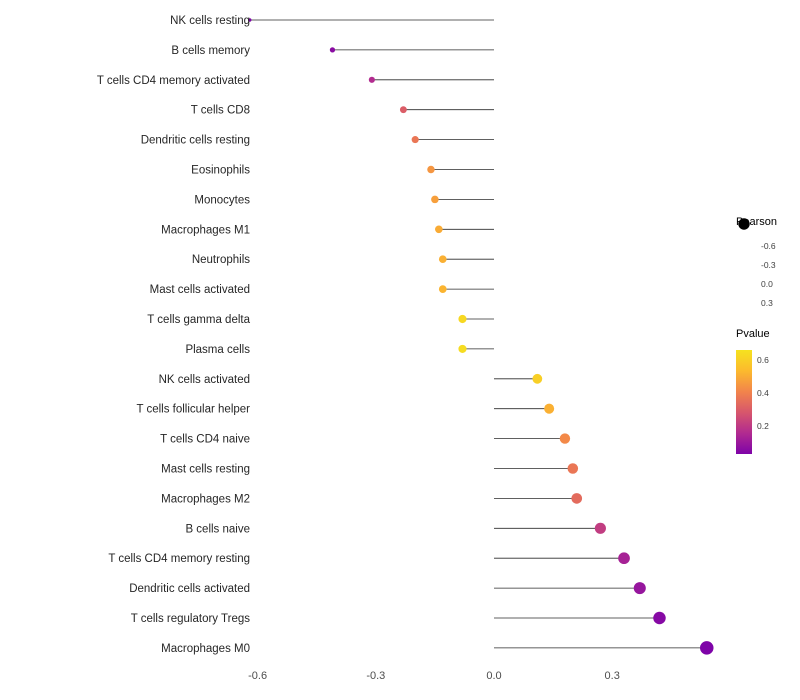 The height and width of the screenshot is (700, 800). Describe the element at coordinates (768, 402) in the screenshot. I see `pvalue-colorbar: 0.6 0.4 0.2` at that location.